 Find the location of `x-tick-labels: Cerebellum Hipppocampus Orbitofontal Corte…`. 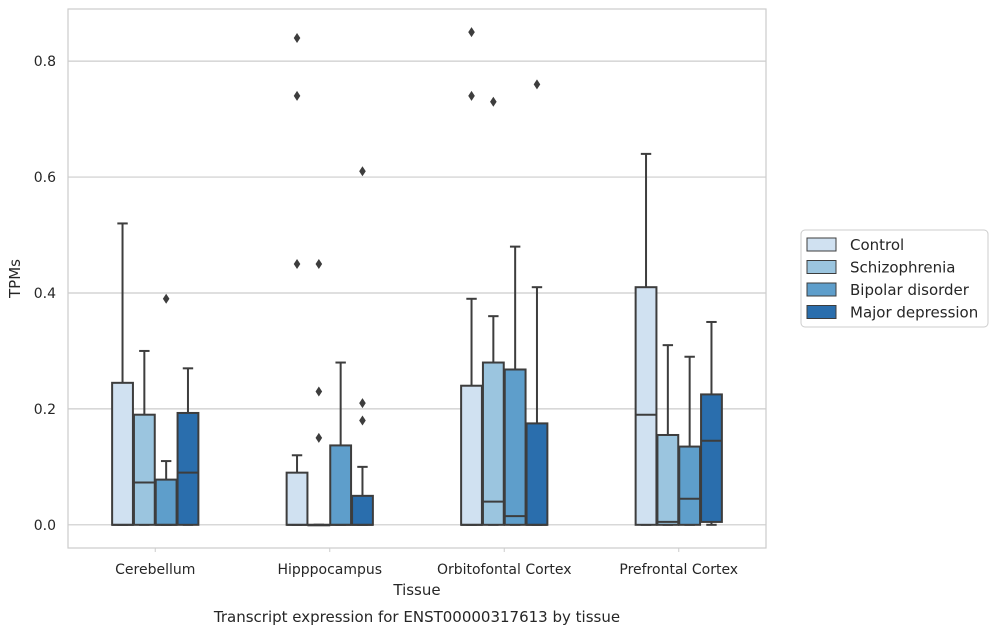

x-tick-labels: Cerebellum Hipppocampus Orbitofontal Corte… is located at coordinates (426, 563).